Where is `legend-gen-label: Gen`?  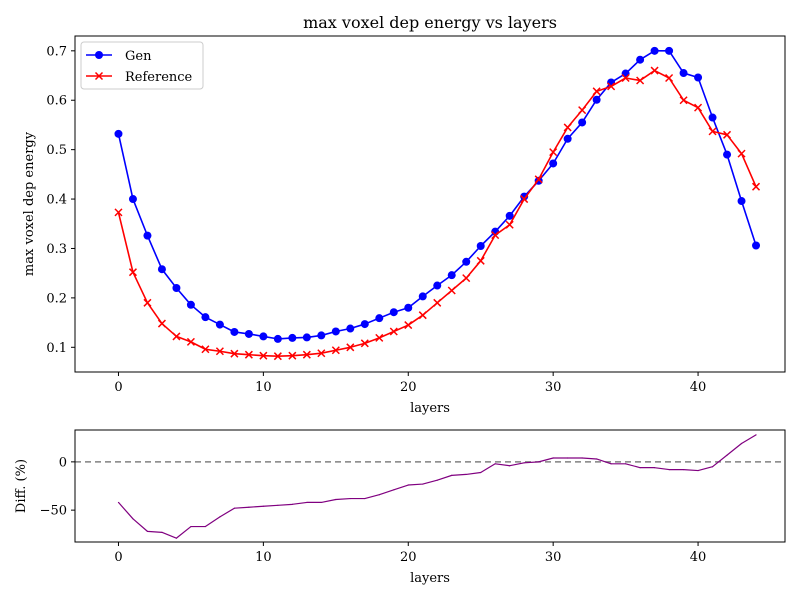 legend-gen-label: Gen is located at coordinates (138, 56).